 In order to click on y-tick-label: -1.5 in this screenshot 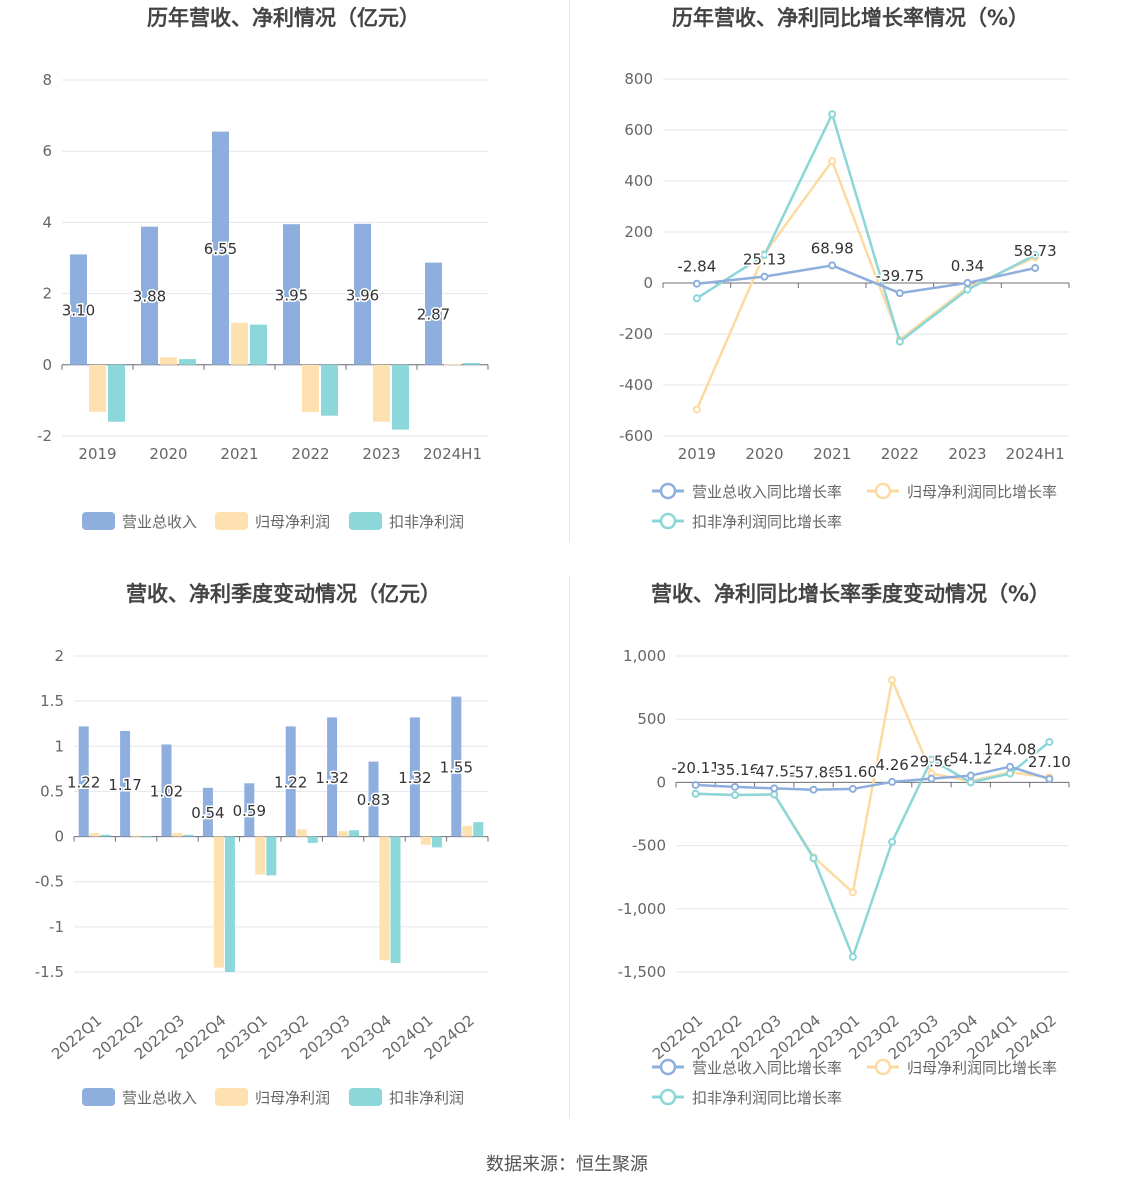, I will do `click(49, 972)`.